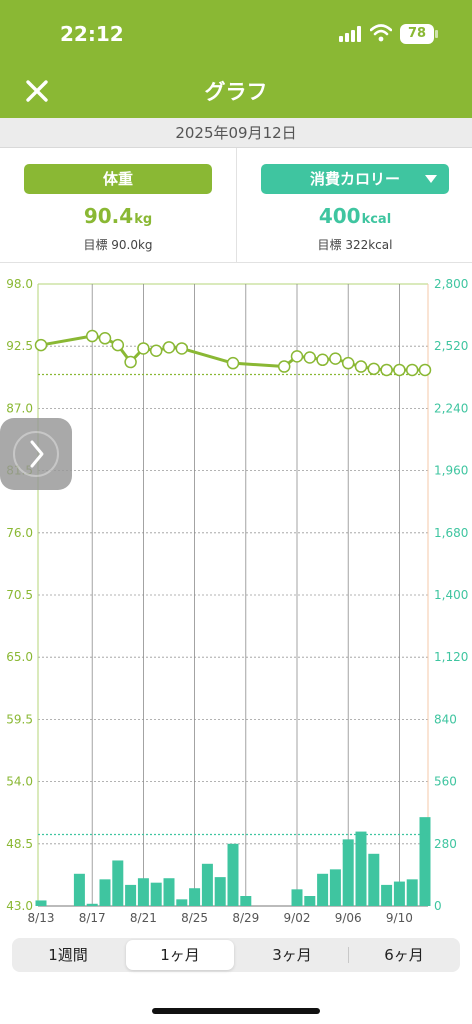 This screenshot has height=1024, width=472. What do you see at coordinates (445, 719) in the screenshot?
I see `y-right-tick-label: 840` at bounding box center [445, 719].